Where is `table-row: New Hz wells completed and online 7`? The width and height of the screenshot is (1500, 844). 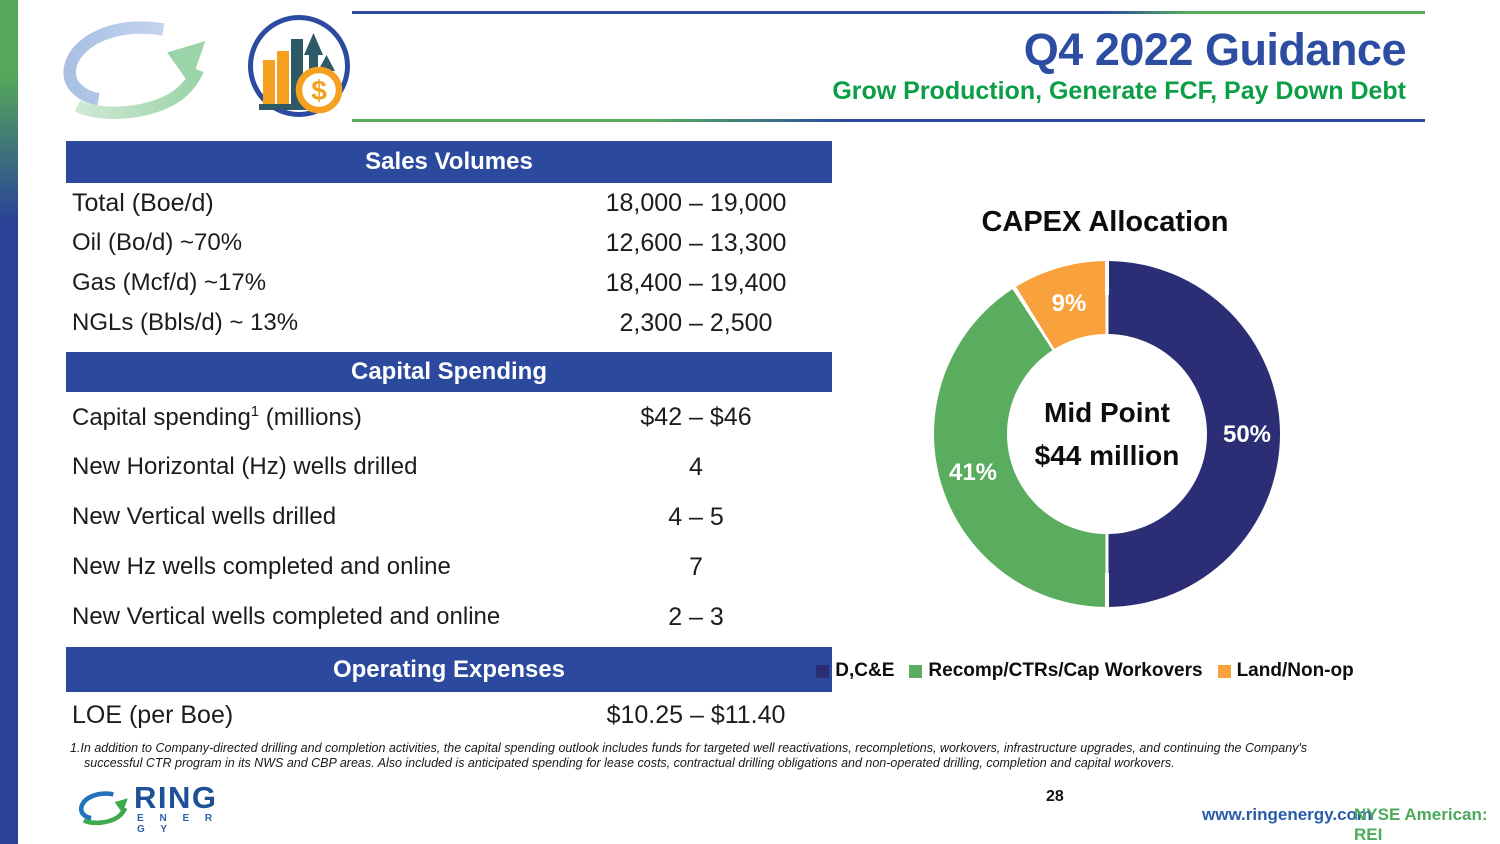
table-row: New Hz wells completed and online 7 is located at coordinates (449, 567).